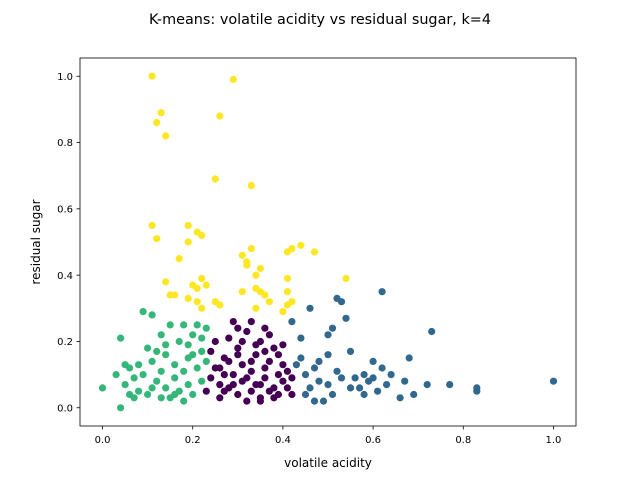 The height and width of the screenshot is (484, 640). I want to click on y-axis-ticks: 0.0 0.2 0.4 0.6 0.8 1.0, so click(68, 243).